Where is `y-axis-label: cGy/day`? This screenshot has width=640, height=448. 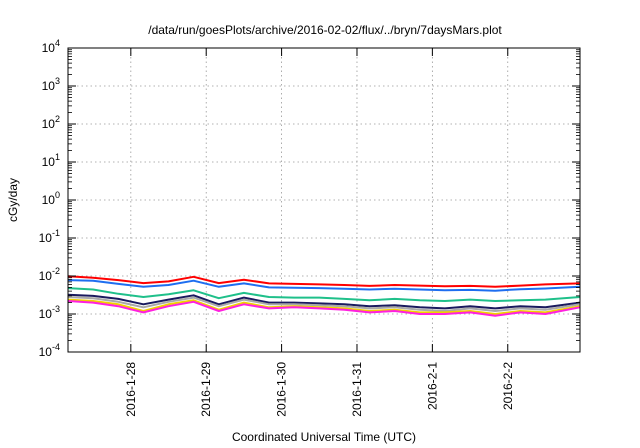 y-axis-label: cGy/day is located at coordinates (13, 200).